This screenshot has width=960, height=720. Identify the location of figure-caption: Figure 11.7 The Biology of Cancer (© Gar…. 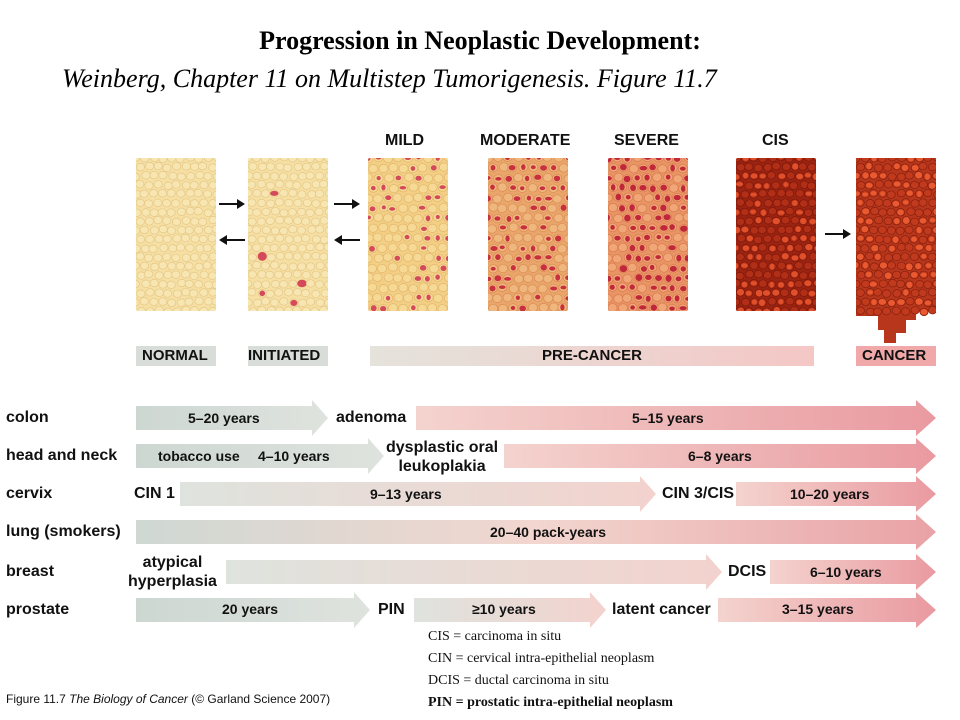
(168, 699).